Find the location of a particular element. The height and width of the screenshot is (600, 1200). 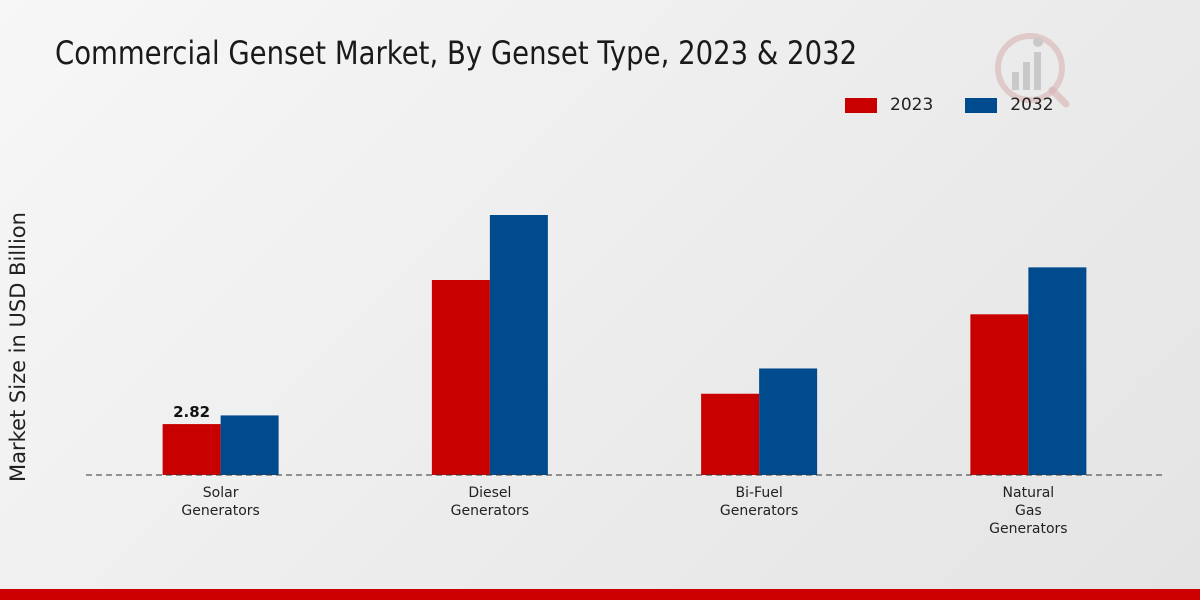

bar-chart-logo-icon is located at coordinates (1032, 70).